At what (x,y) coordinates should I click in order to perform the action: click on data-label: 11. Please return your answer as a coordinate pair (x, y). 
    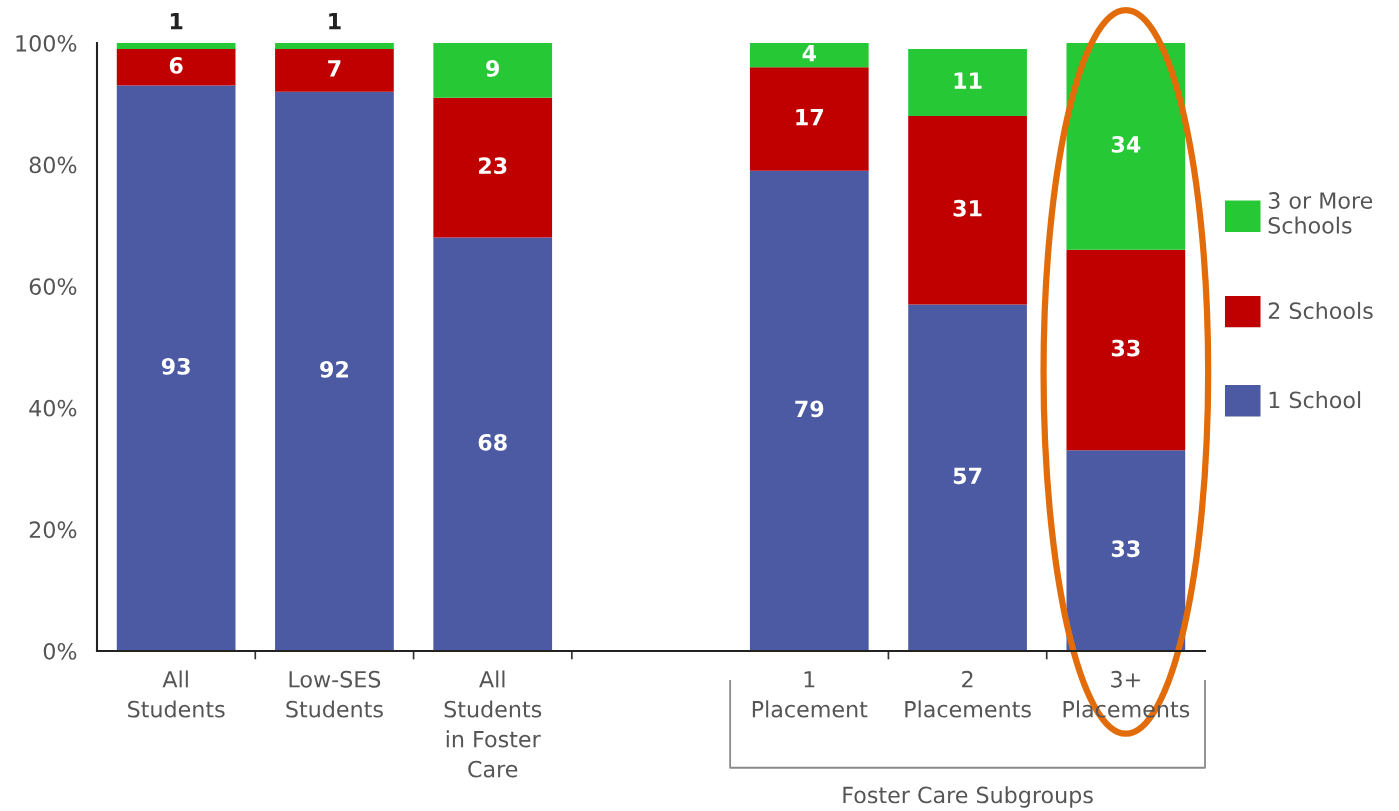
    Looking at the image, I should click on (968, 80).